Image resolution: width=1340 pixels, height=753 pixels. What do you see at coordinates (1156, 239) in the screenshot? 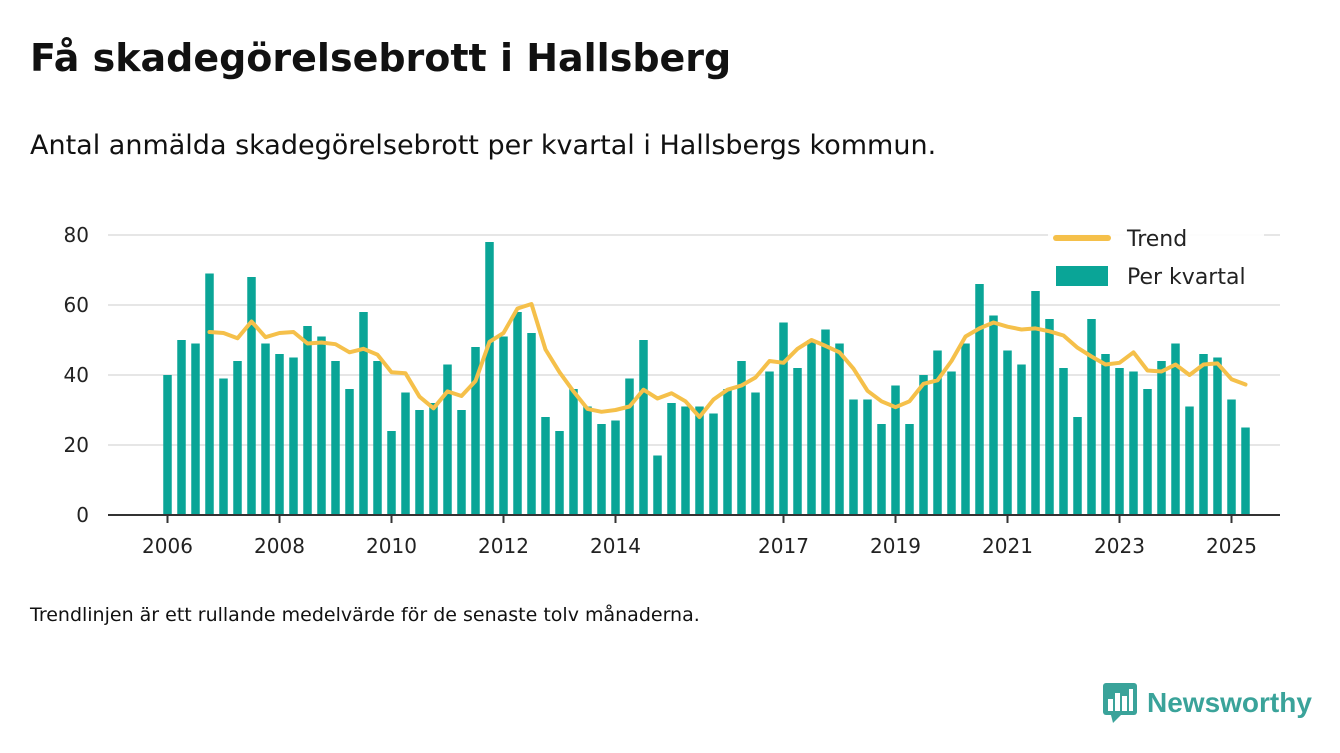
I see `legend-trend-label: Trend` at bounding box center [1156, 239].